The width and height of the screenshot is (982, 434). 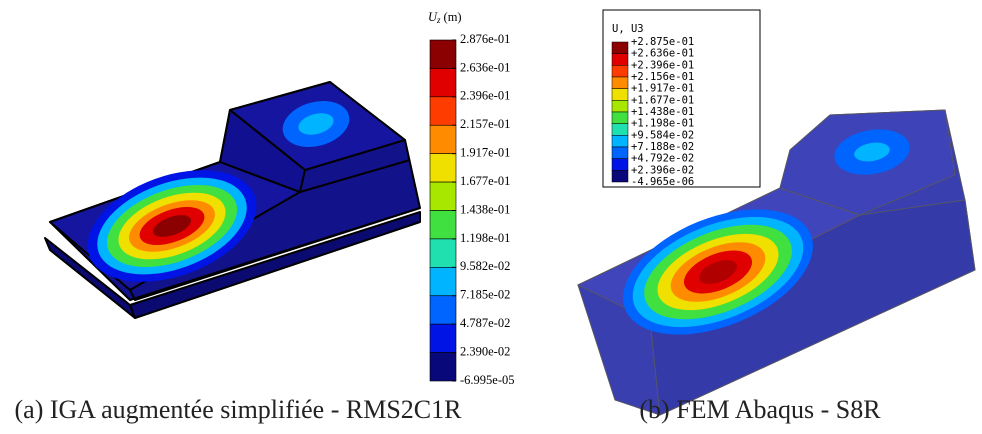 What do you see at coordinates (662, 112) in the screenshot?
I see `legend-label: +1.438e-01` at bounding box center [662, 112].